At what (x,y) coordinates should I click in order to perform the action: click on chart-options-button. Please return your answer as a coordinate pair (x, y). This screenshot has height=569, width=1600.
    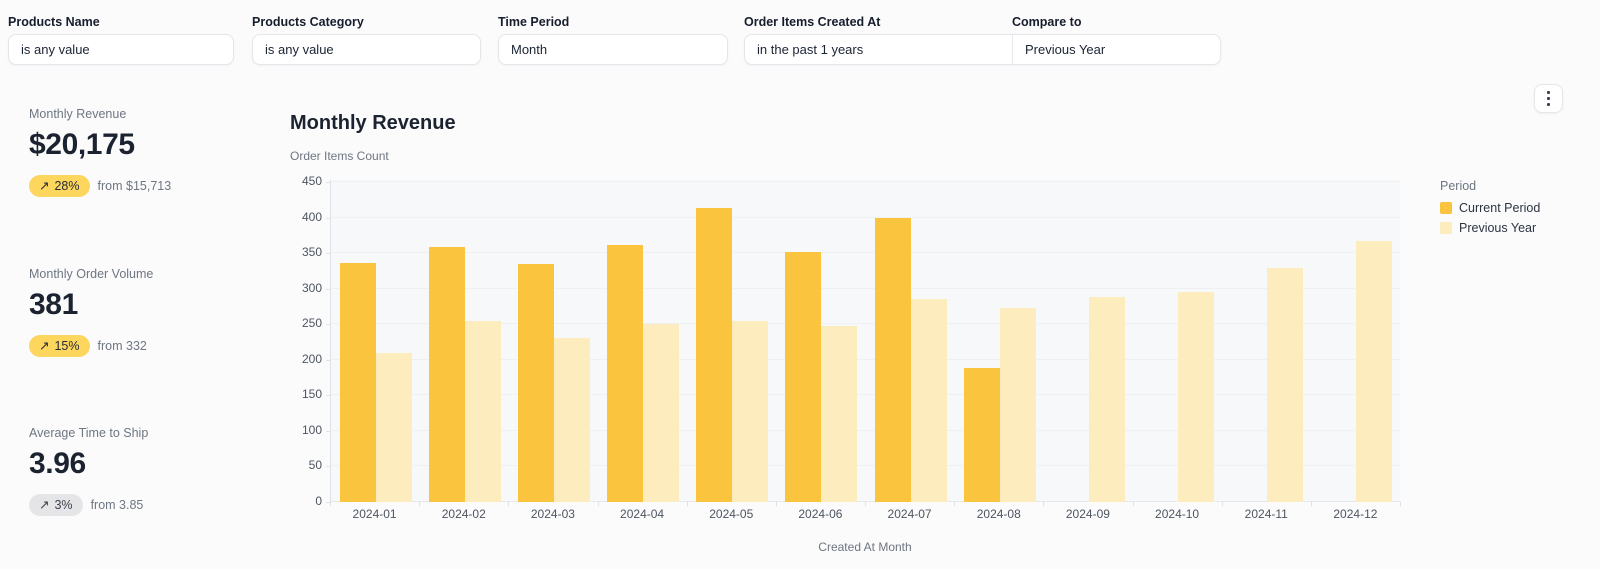
    Looking at the image, I should click on (1548, 98).